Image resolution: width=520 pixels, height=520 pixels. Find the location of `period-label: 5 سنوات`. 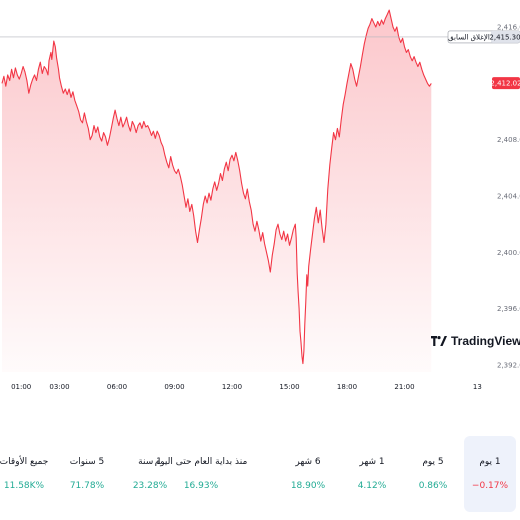

period-label: 5 سنوات is located at coordinates (87, 462).